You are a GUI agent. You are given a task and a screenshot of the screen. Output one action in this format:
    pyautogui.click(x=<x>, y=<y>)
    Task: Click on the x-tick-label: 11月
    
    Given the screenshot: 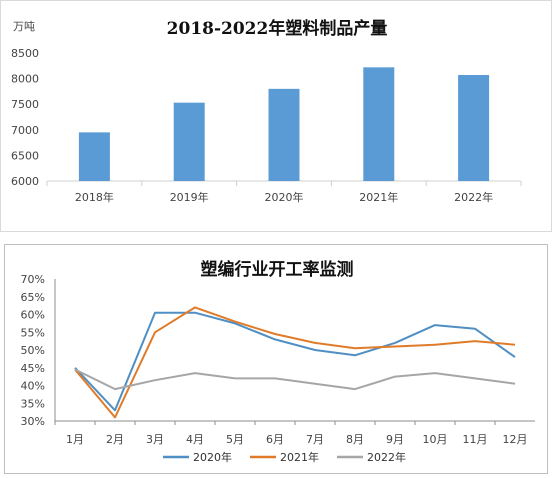 What is the action you would take?
    pyautogui.click(x=475, y=439)
    